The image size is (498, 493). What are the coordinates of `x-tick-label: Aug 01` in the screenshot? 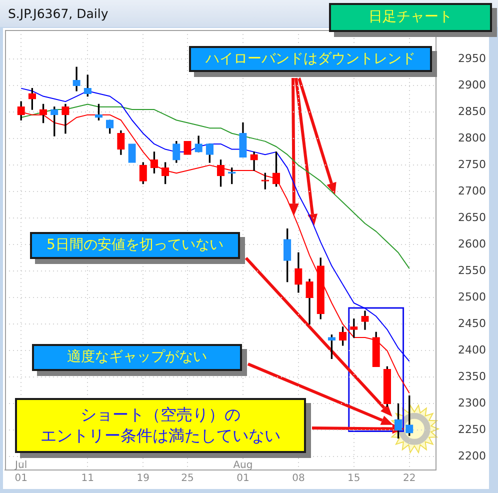 It's located at (243, 472).